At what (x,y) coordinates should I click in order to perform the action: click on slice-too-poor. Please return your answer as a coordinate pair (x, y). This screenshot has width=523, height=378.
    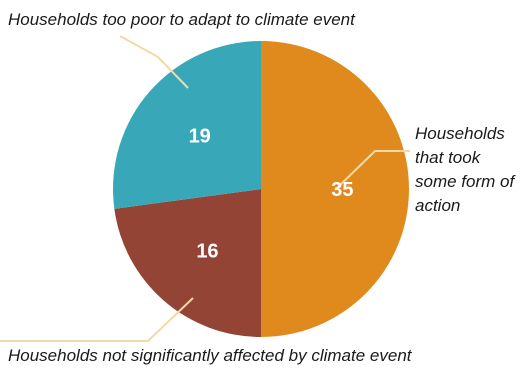
    Looking at the image, I should click on (186, 125).